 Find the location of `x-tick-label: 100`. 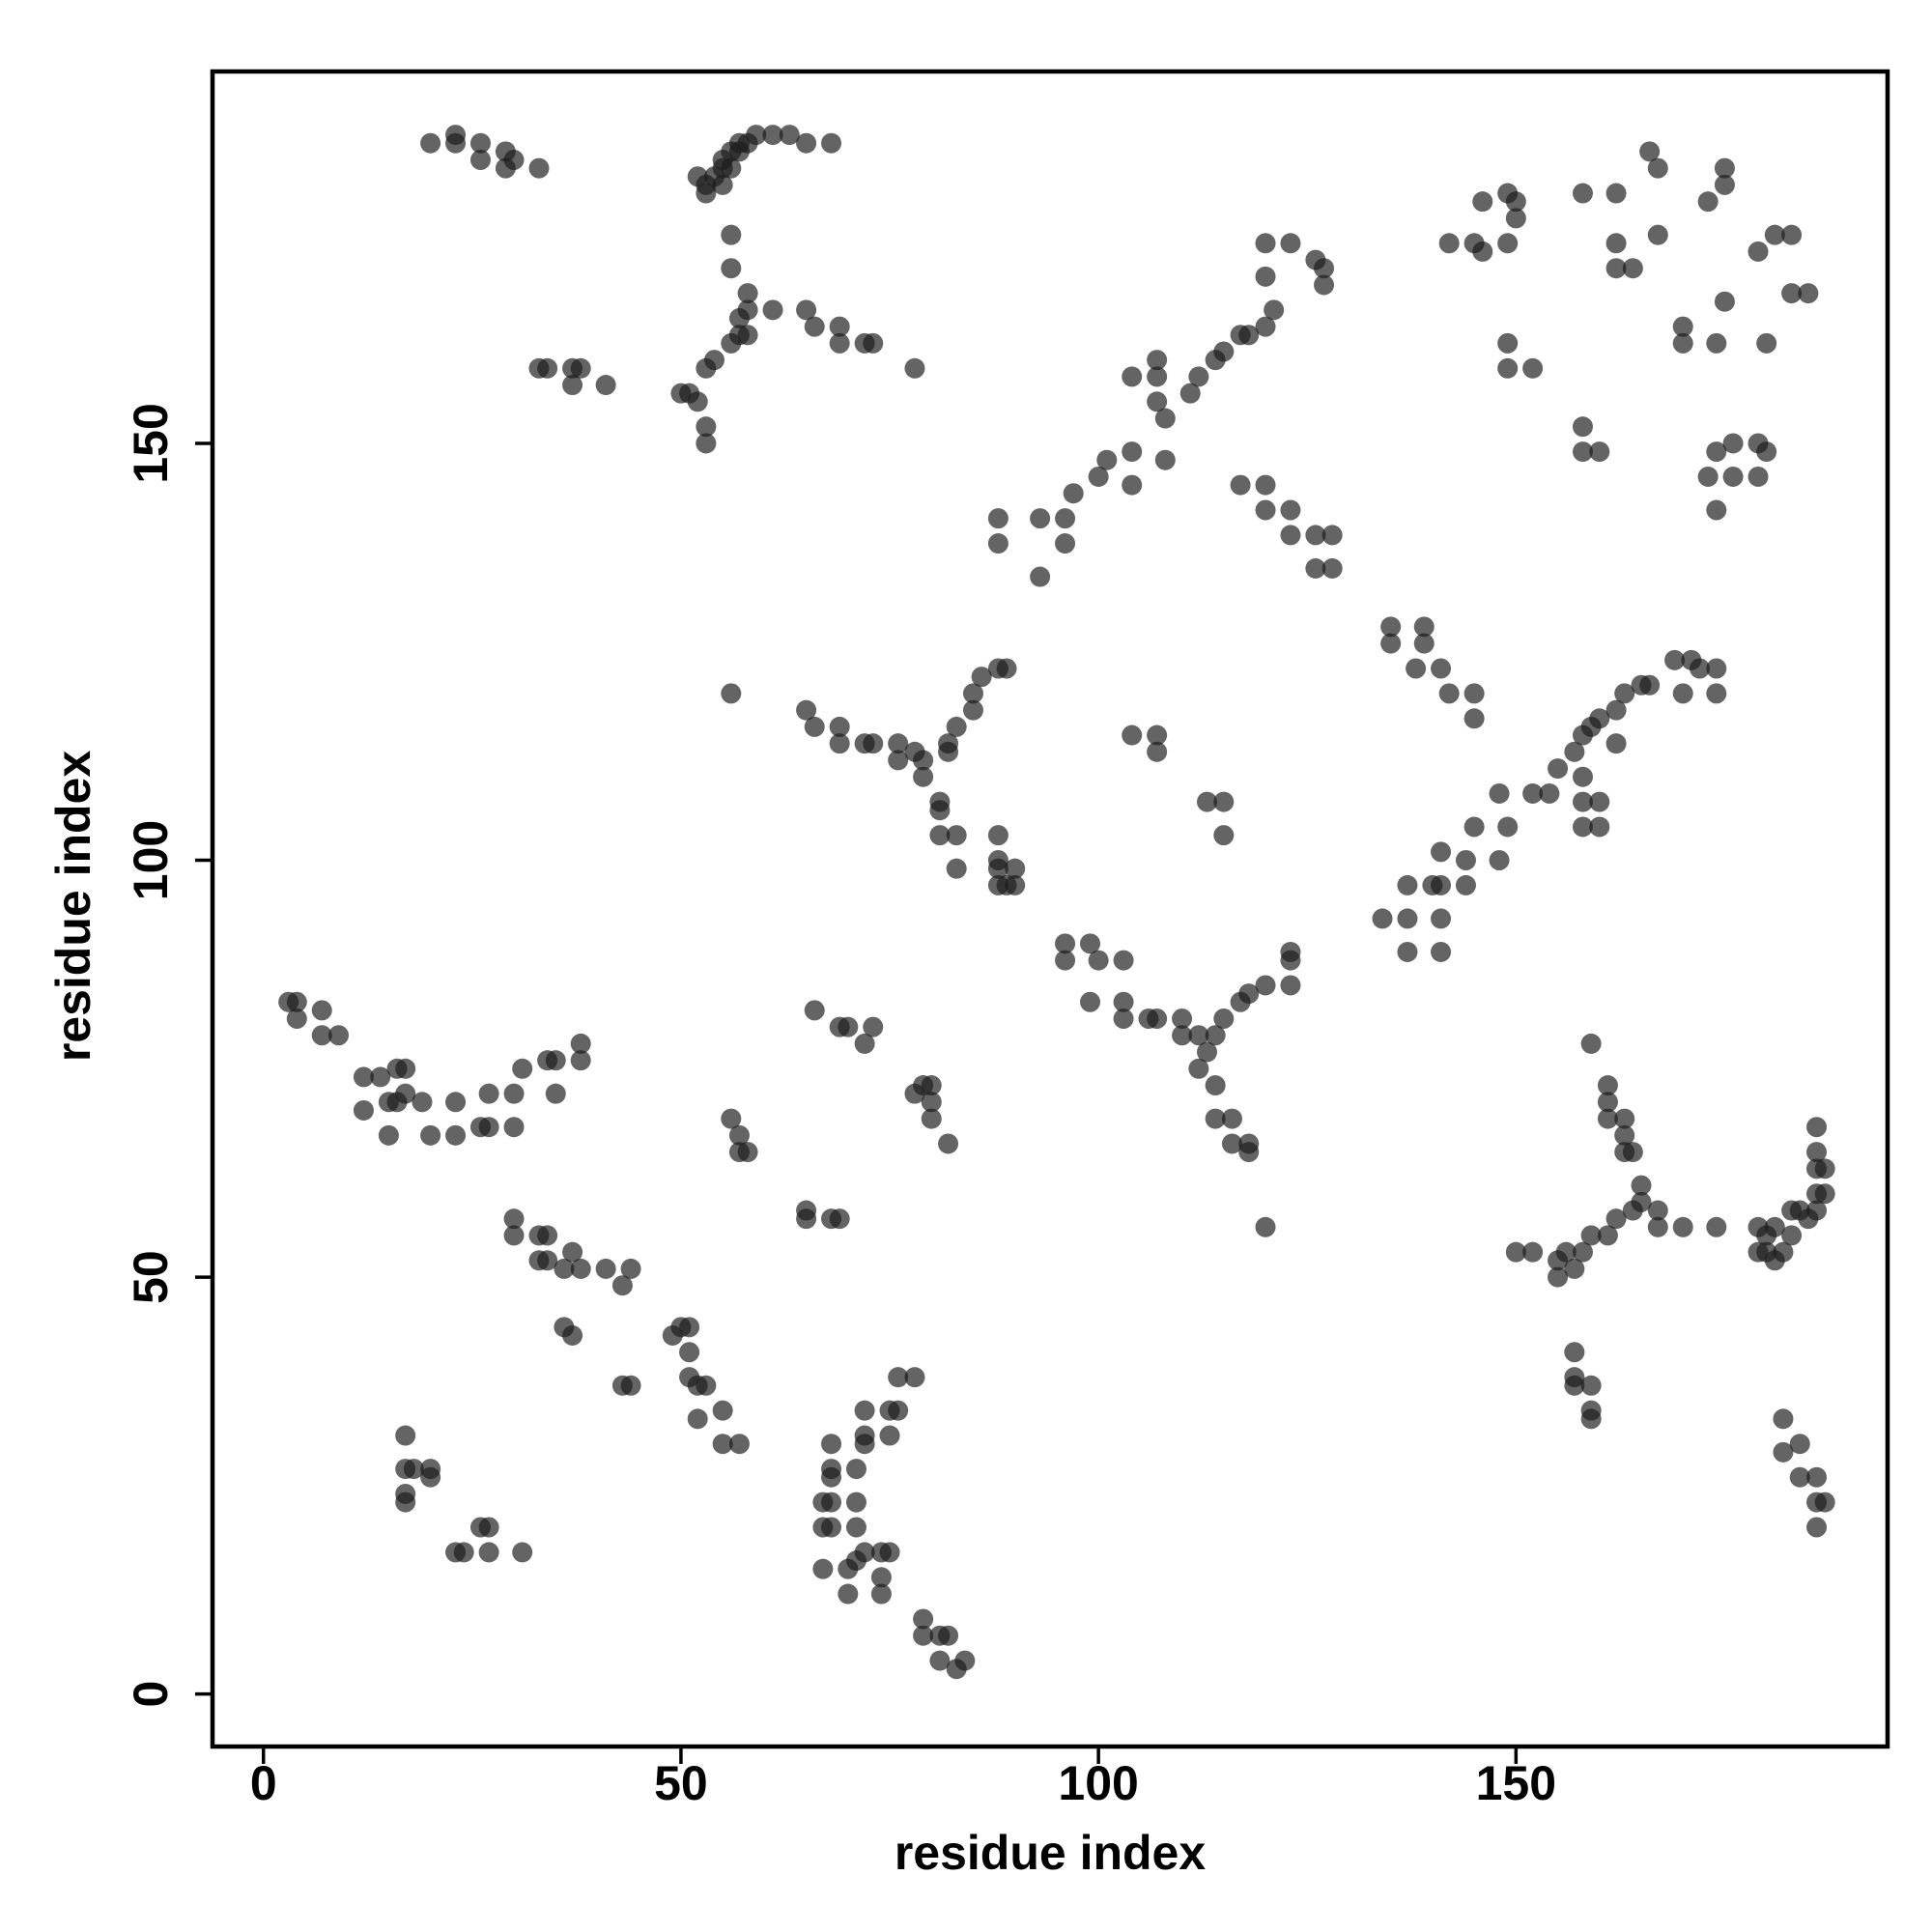

x-tick-label: 100 is located at coordinates (1098, 1783).